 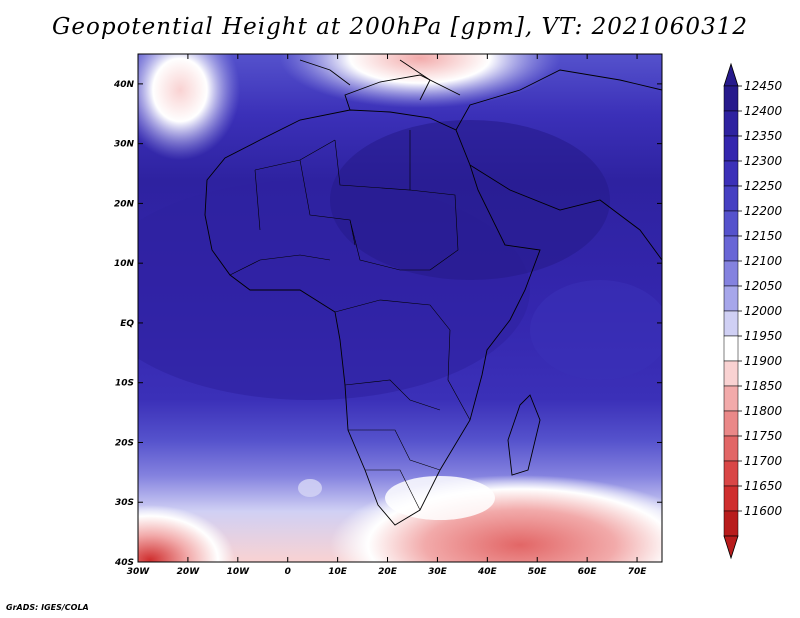 What do you see at coordinates (487, 572) in the screenshot?
I see `lon-tick-label: 40E` at bounding box center [487, 572].